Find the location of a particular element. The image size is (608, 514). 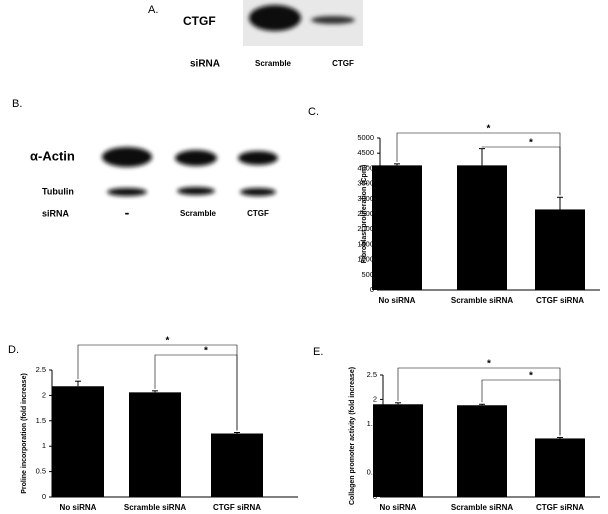

protein-label: α-Actin is located at coordinates (52, 155).